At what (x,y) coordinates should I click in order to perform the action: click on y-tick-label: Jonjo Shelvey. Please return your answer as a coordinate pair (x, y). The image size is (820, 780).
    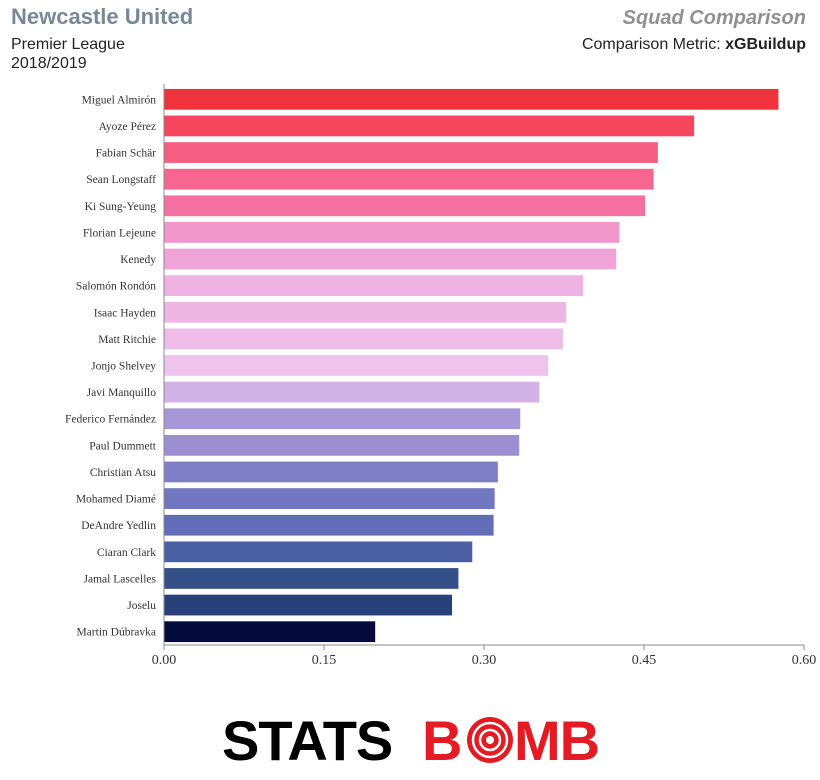
    Looking at the image, I should click on (123, 367).